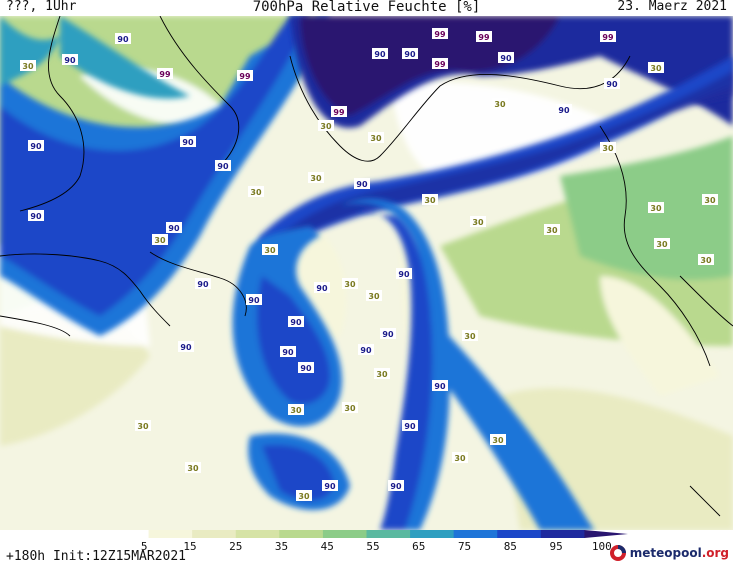  I want to click on colorbar-tick-label: 25, so click(235, 546).